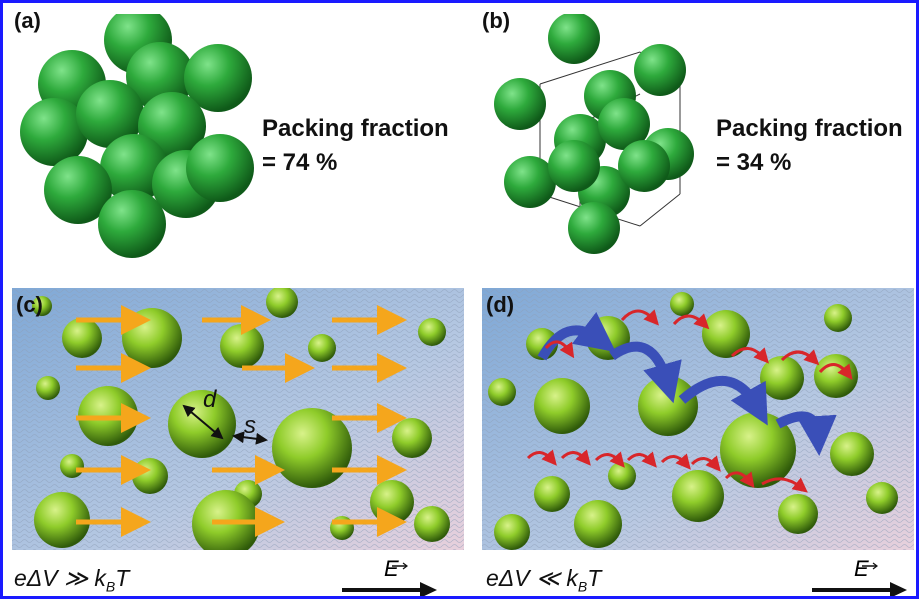  What do you see at coordinates (594, 134) in the screenshot?
I see `sc-packing-illustration` at bounding box center [594, 134].